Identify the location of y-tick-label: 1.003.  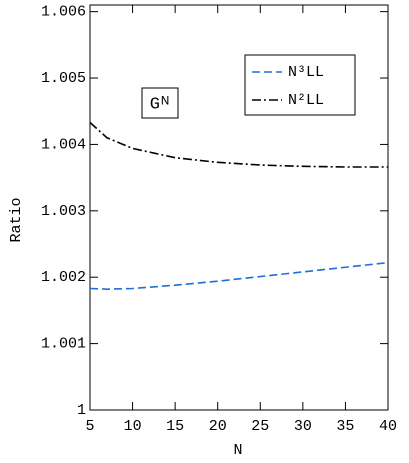
(63, 211).